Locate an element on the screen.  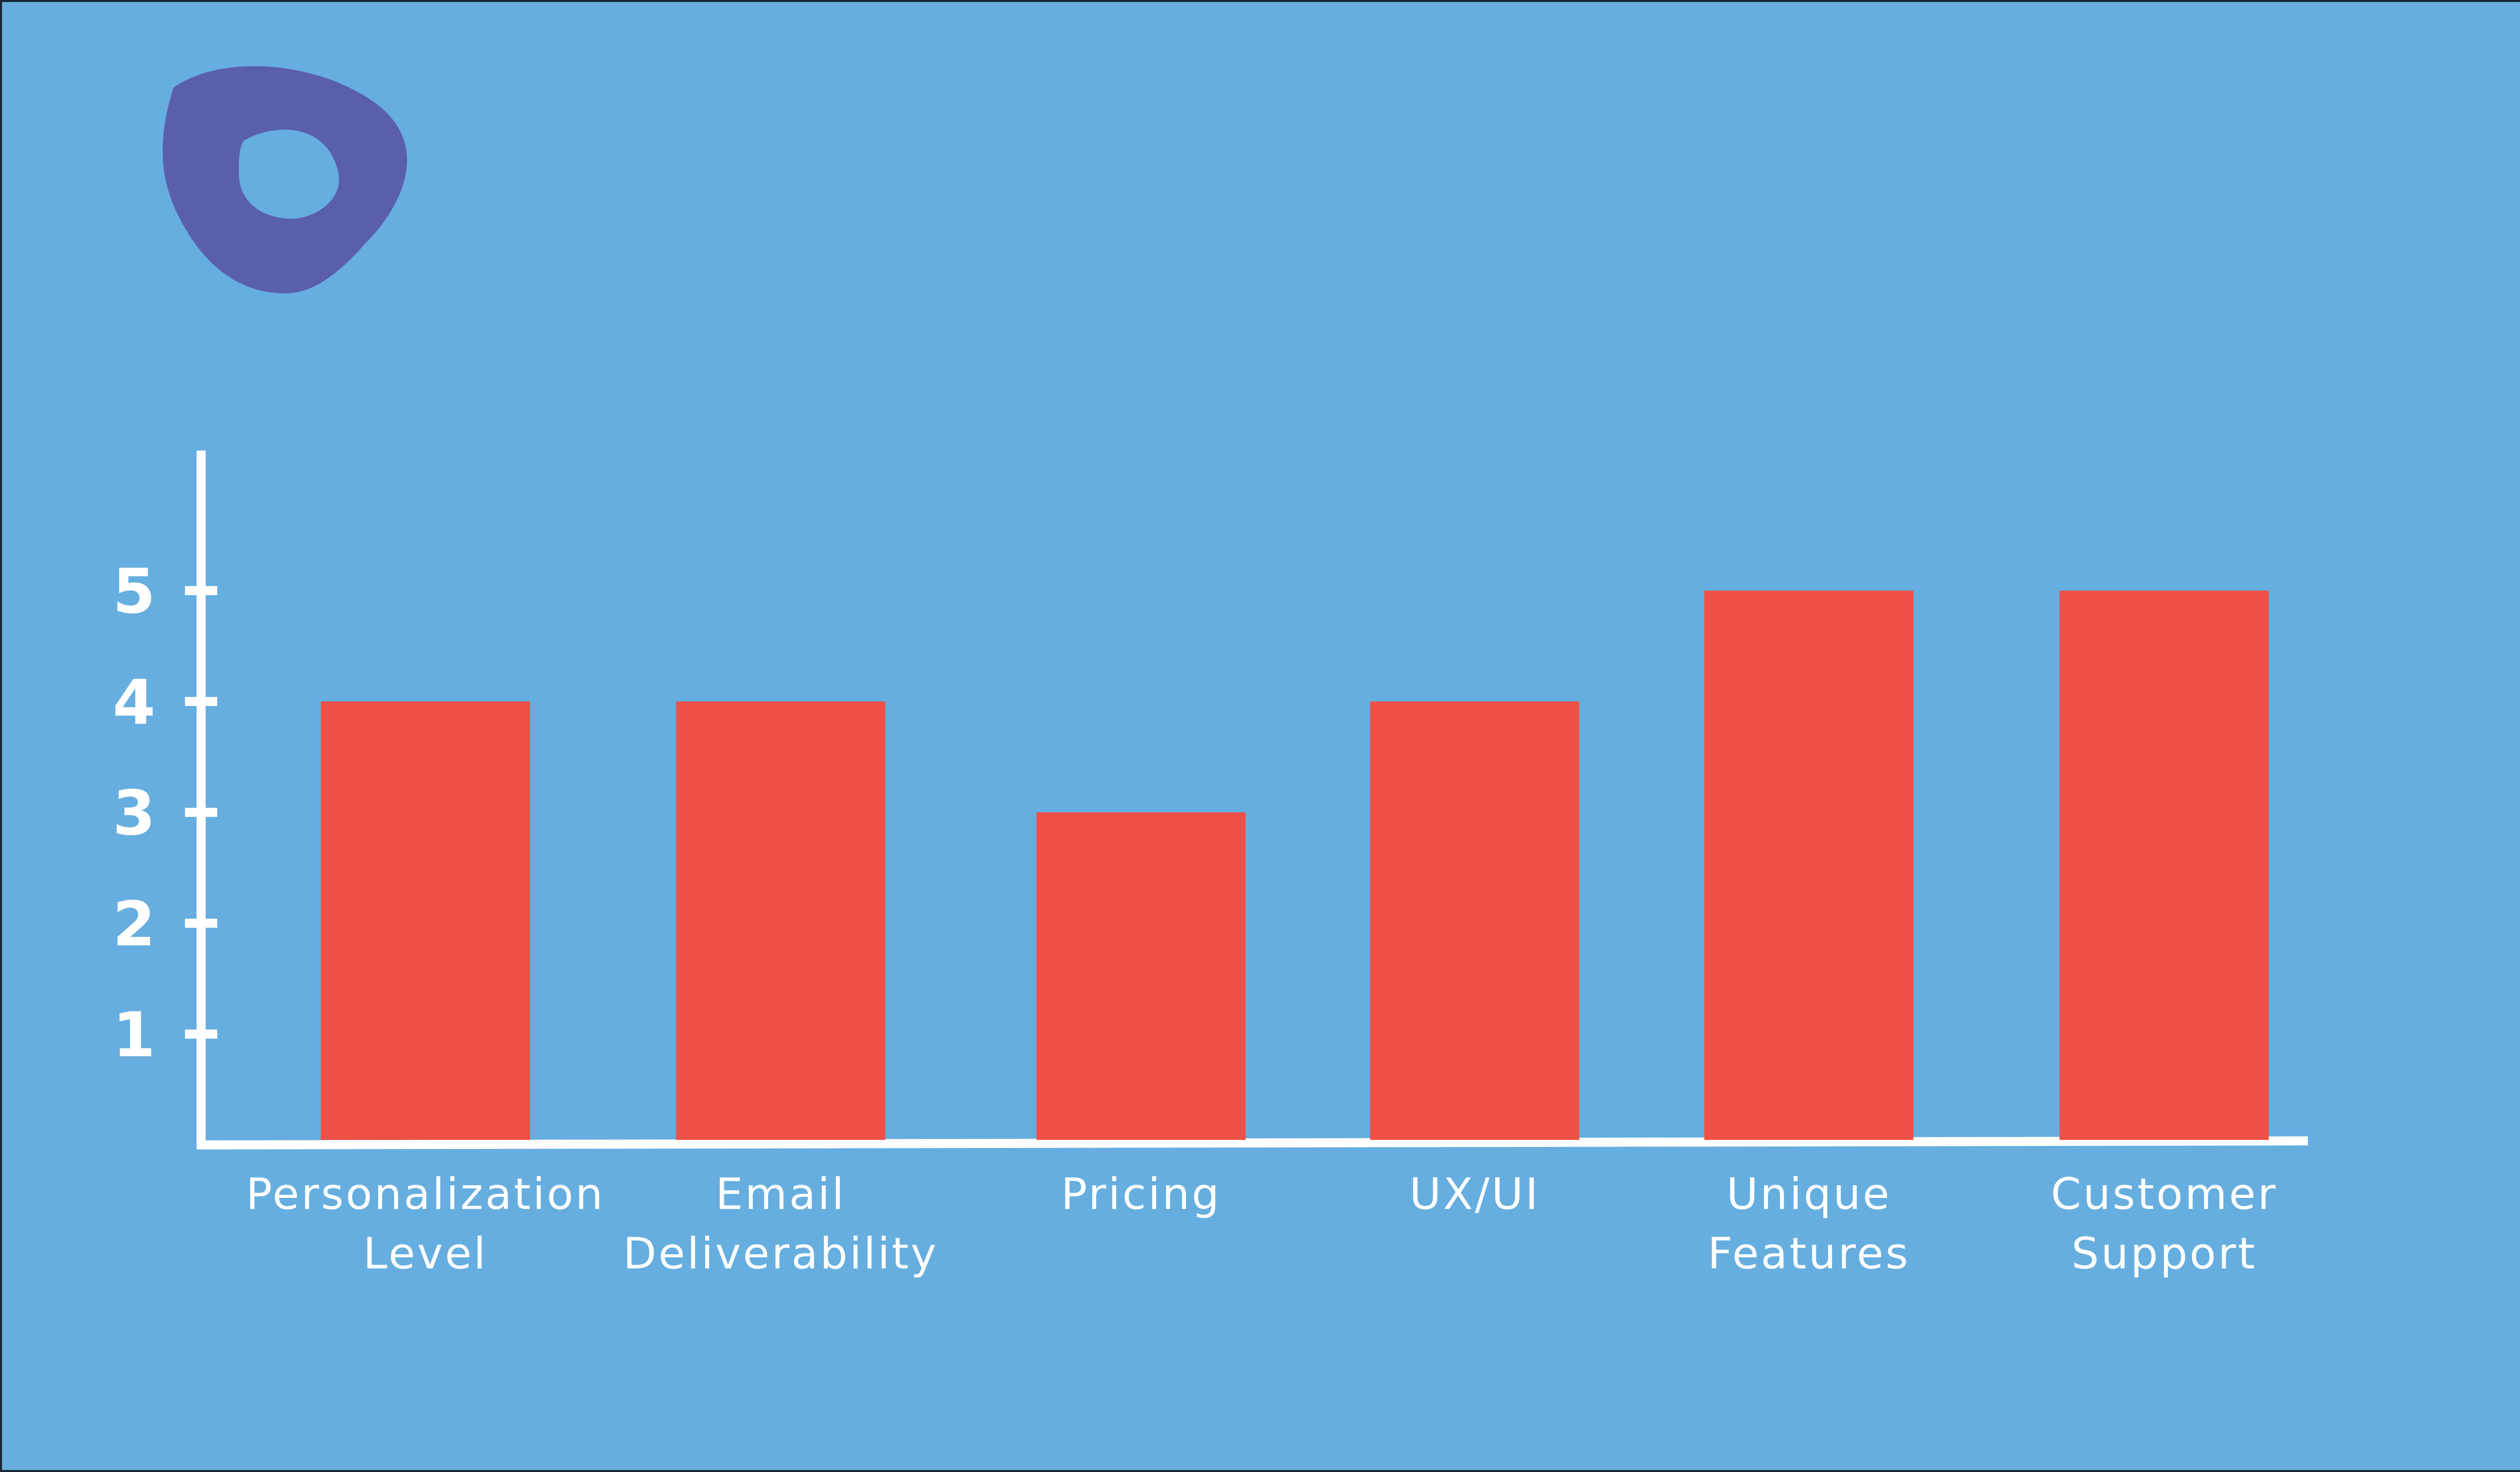
x-category-label: Deliverability is located at coordinates (780, 1254).